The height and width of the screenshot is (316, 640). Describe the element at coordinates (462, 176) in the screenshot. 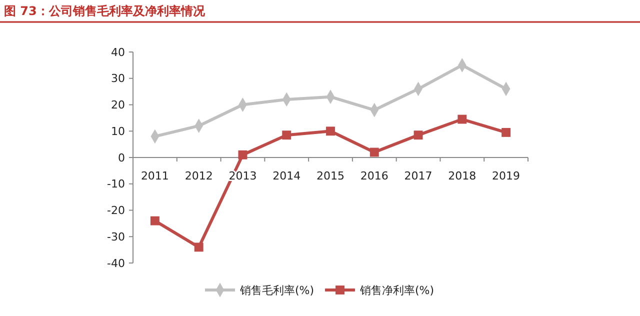

I see `x-tick-label: 2018` at that location.